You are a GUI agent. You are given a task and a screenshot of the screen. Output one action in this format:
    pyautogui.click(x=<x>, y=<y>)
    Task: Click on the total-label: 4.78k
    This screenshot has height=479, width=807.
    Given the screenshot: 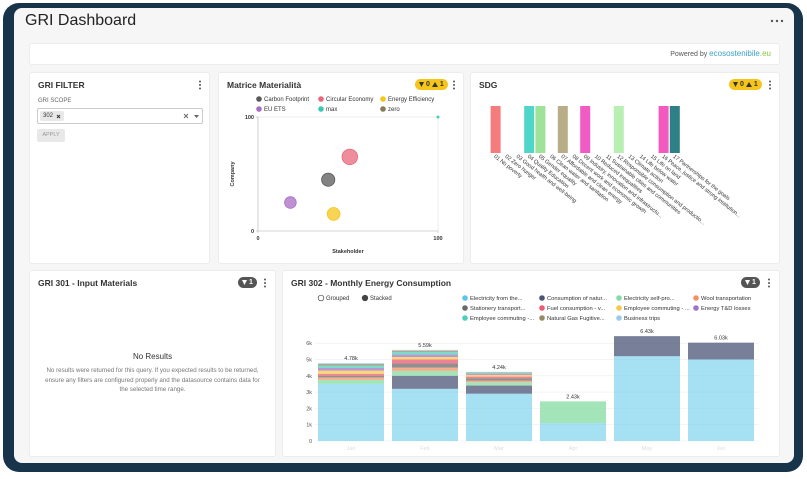 What is the action you would take?
    pyautogui.click(x=351, y=359)
    